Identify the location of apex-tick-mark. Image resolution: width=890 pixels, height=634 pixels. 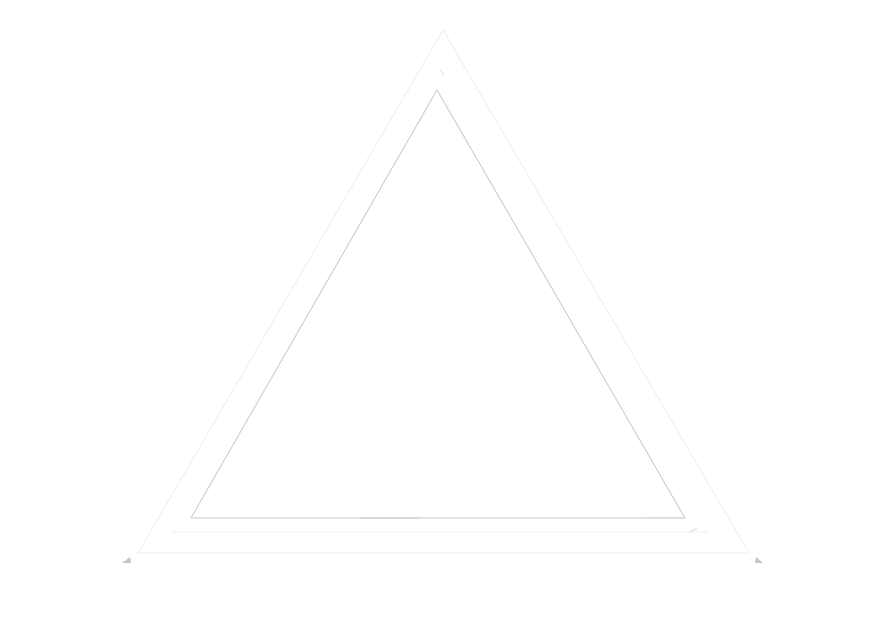
(442, 72).